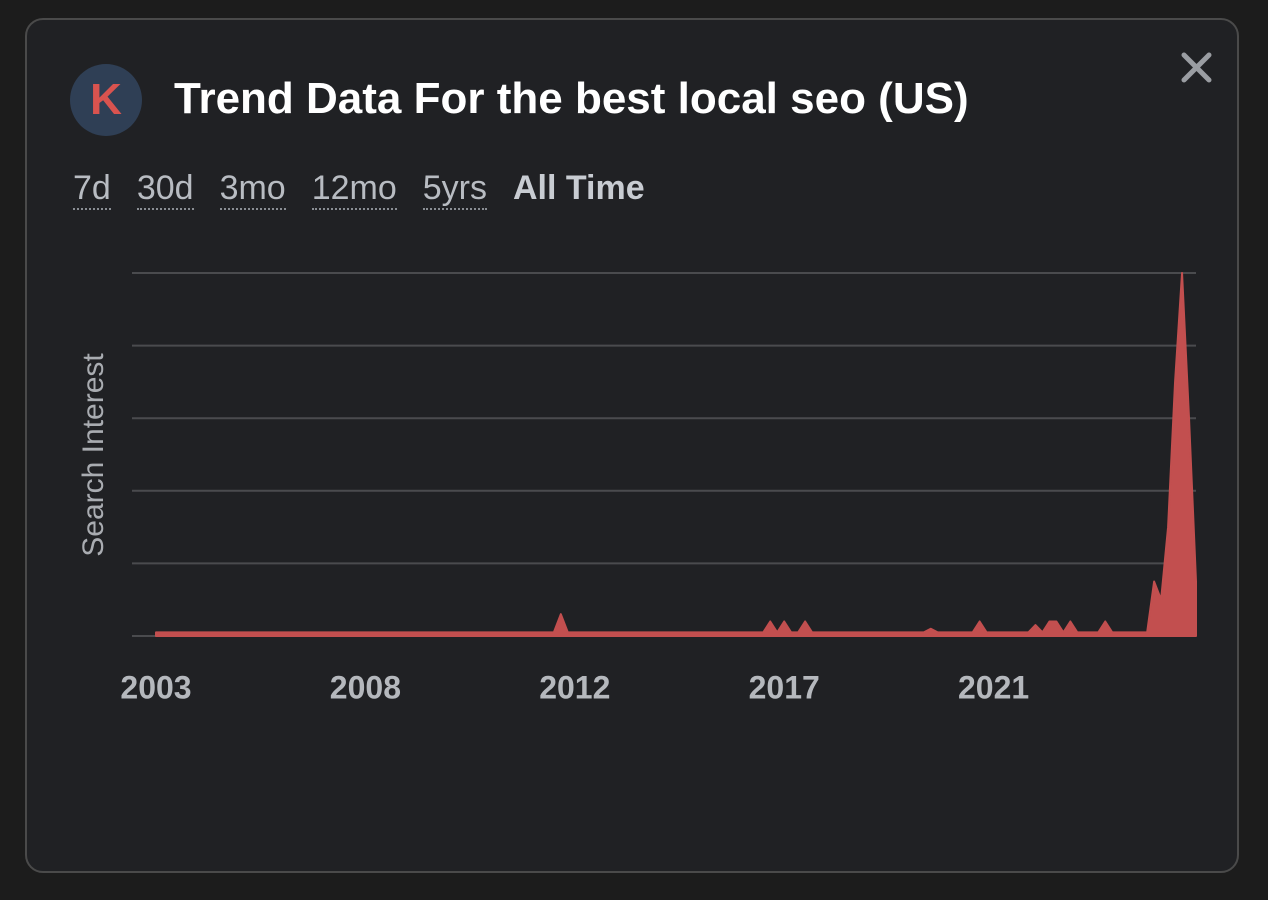 This screenshot has width=1268, height=900. What do you see at coordinates (93, 455) in the screenshot?
I see `y-axis-label: Search Interest` at bounding box center [93, 455].